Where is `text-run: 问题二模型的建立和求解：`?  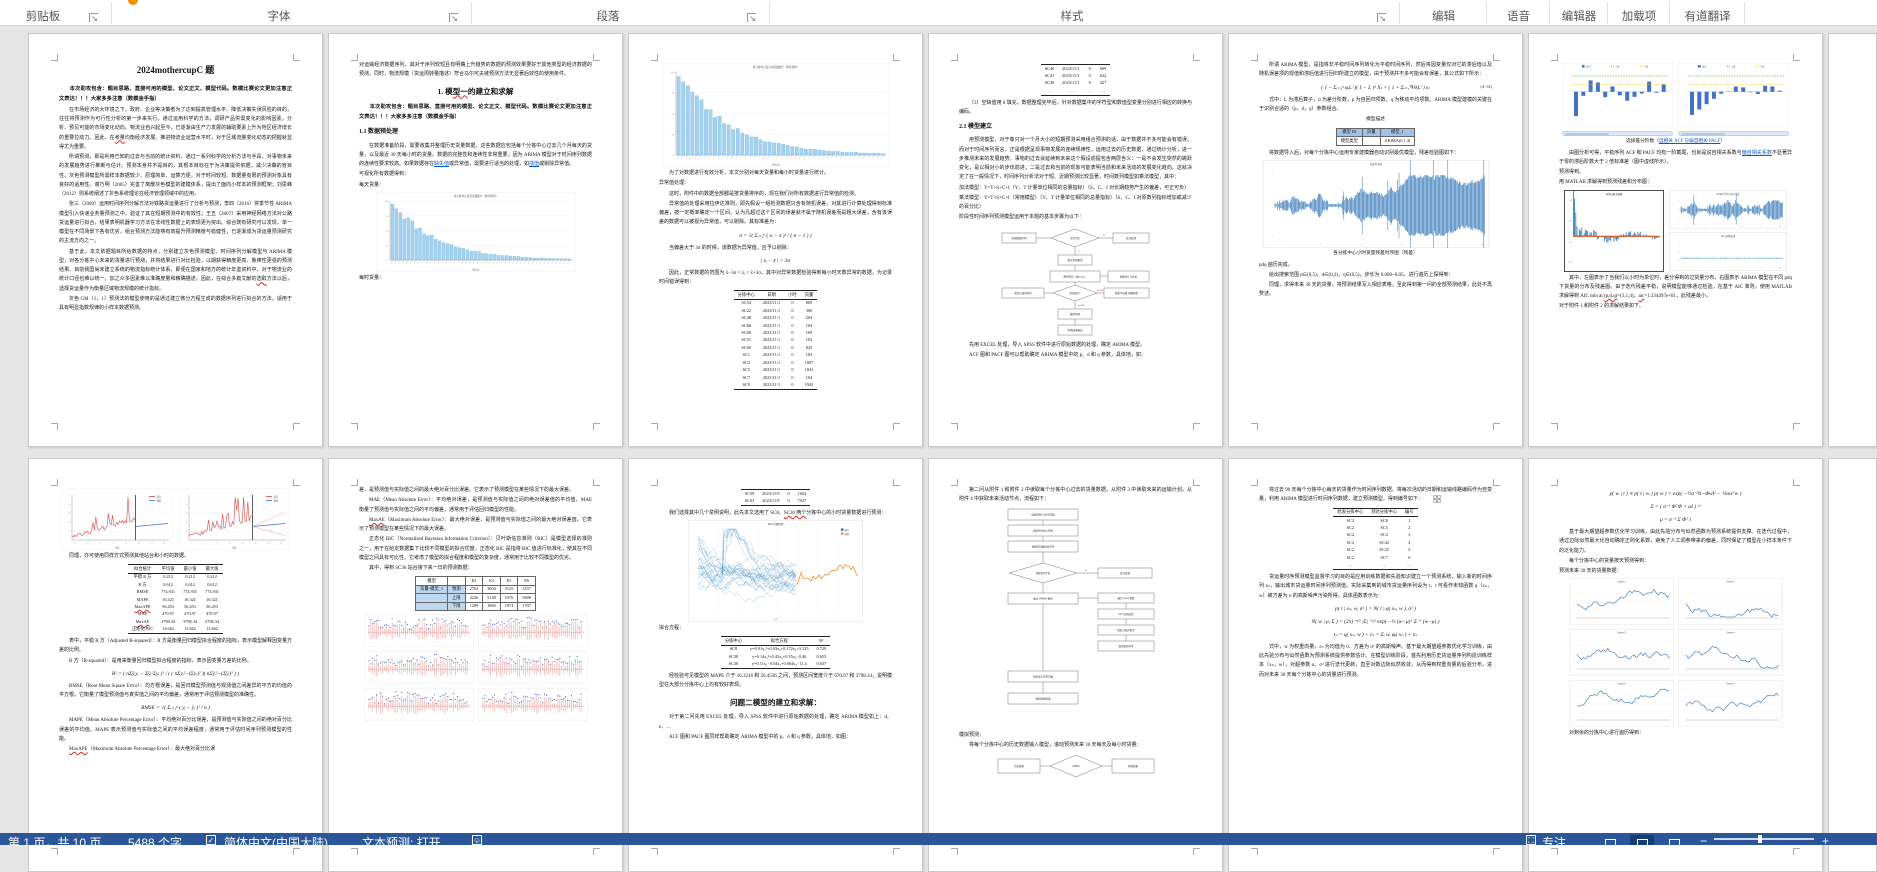 text-run: 问题二模型的建立和求解： is located at coordinates (775, 702).